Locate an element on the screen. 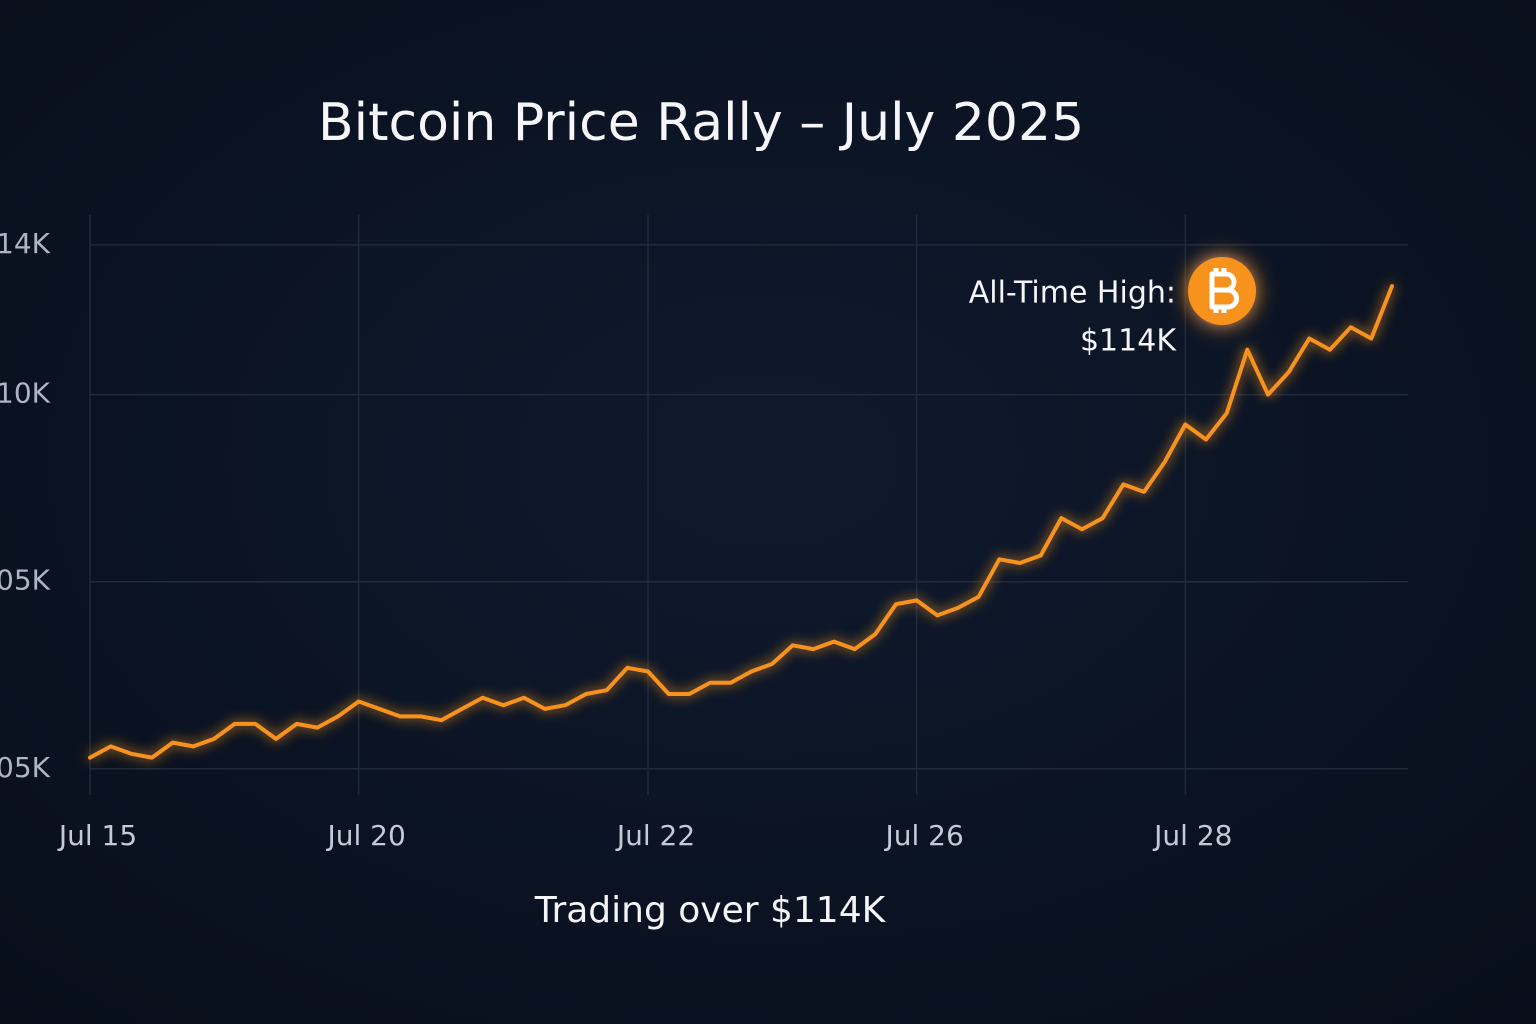  y-tick-label: 10K is located at coordinates (25, 393).